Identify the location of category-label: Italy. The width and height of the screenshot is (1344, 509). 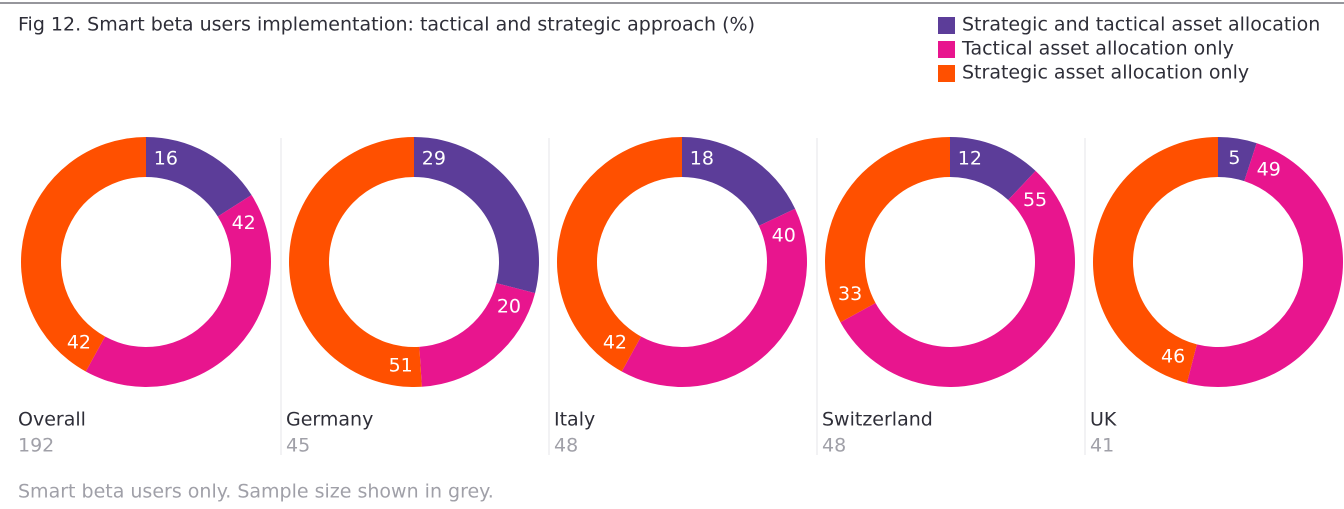
(574, 420).